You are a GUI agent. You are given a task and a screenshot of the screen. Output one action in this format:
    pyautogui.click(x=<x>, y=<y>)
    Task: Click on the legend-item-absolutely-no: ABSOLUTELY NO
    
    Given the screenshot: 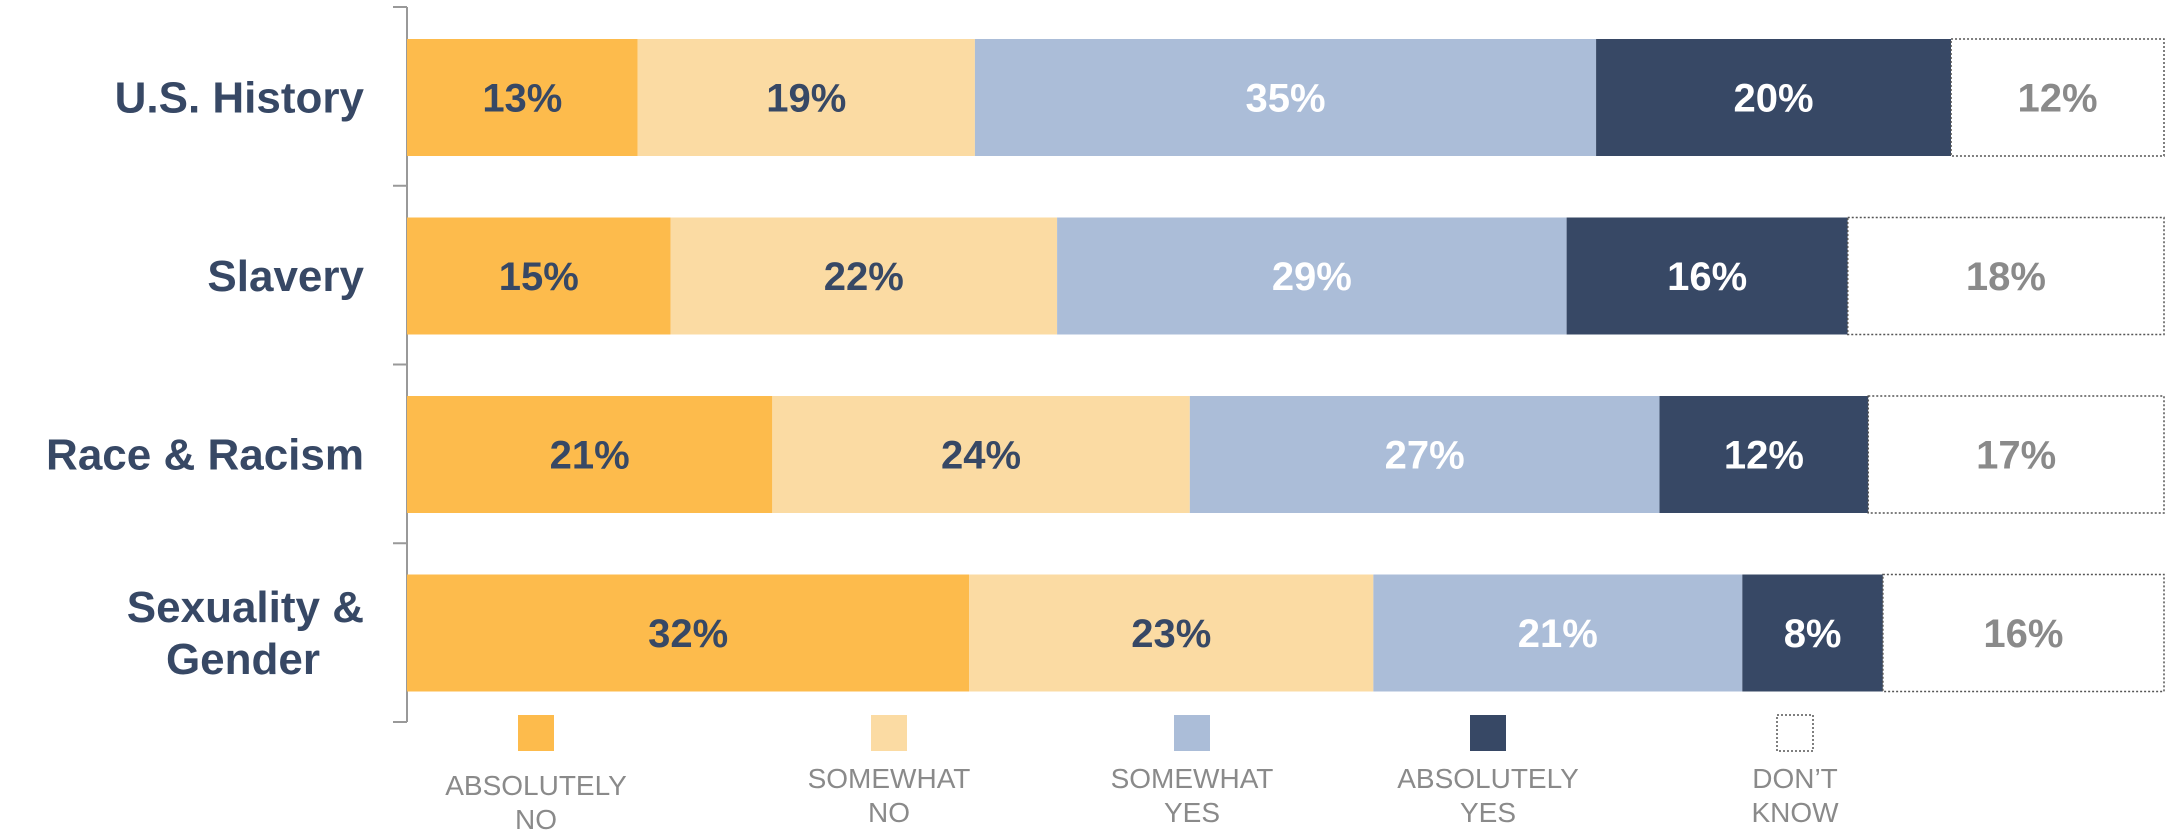 What is the action you would take?
    pyautogui.click(x=536, y=774)
    